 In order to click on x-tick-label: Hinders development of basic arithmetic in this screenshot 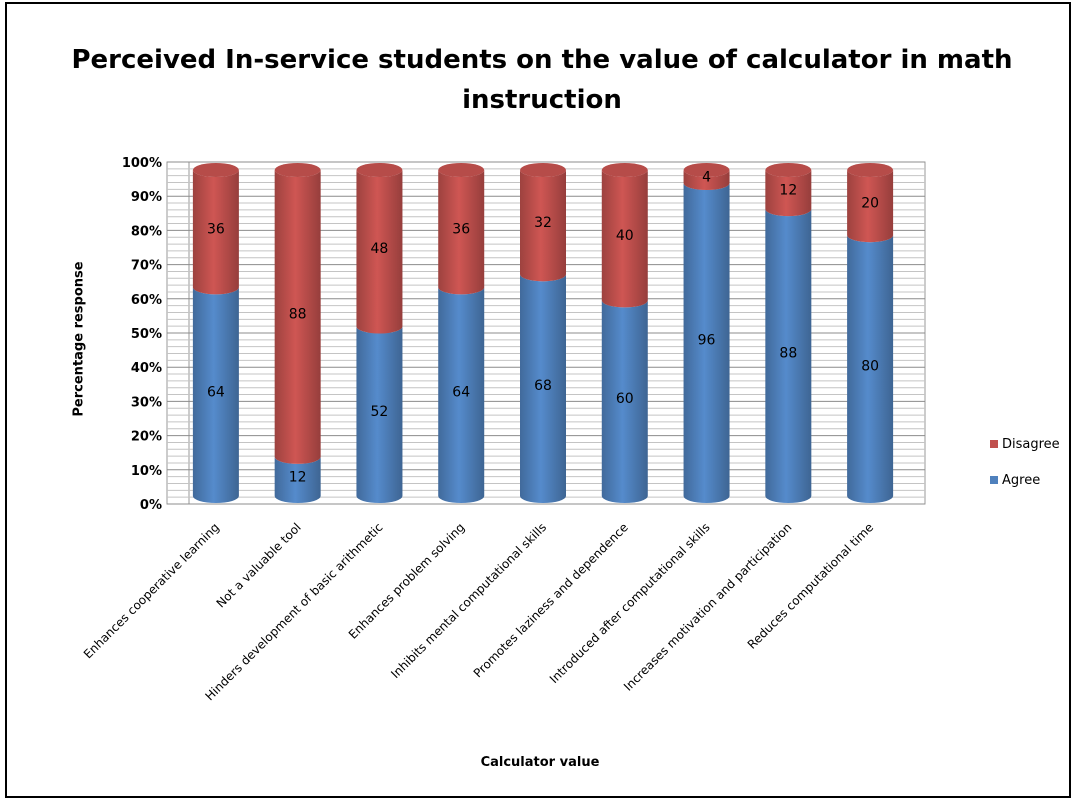, I will do `click(293, 611)`.